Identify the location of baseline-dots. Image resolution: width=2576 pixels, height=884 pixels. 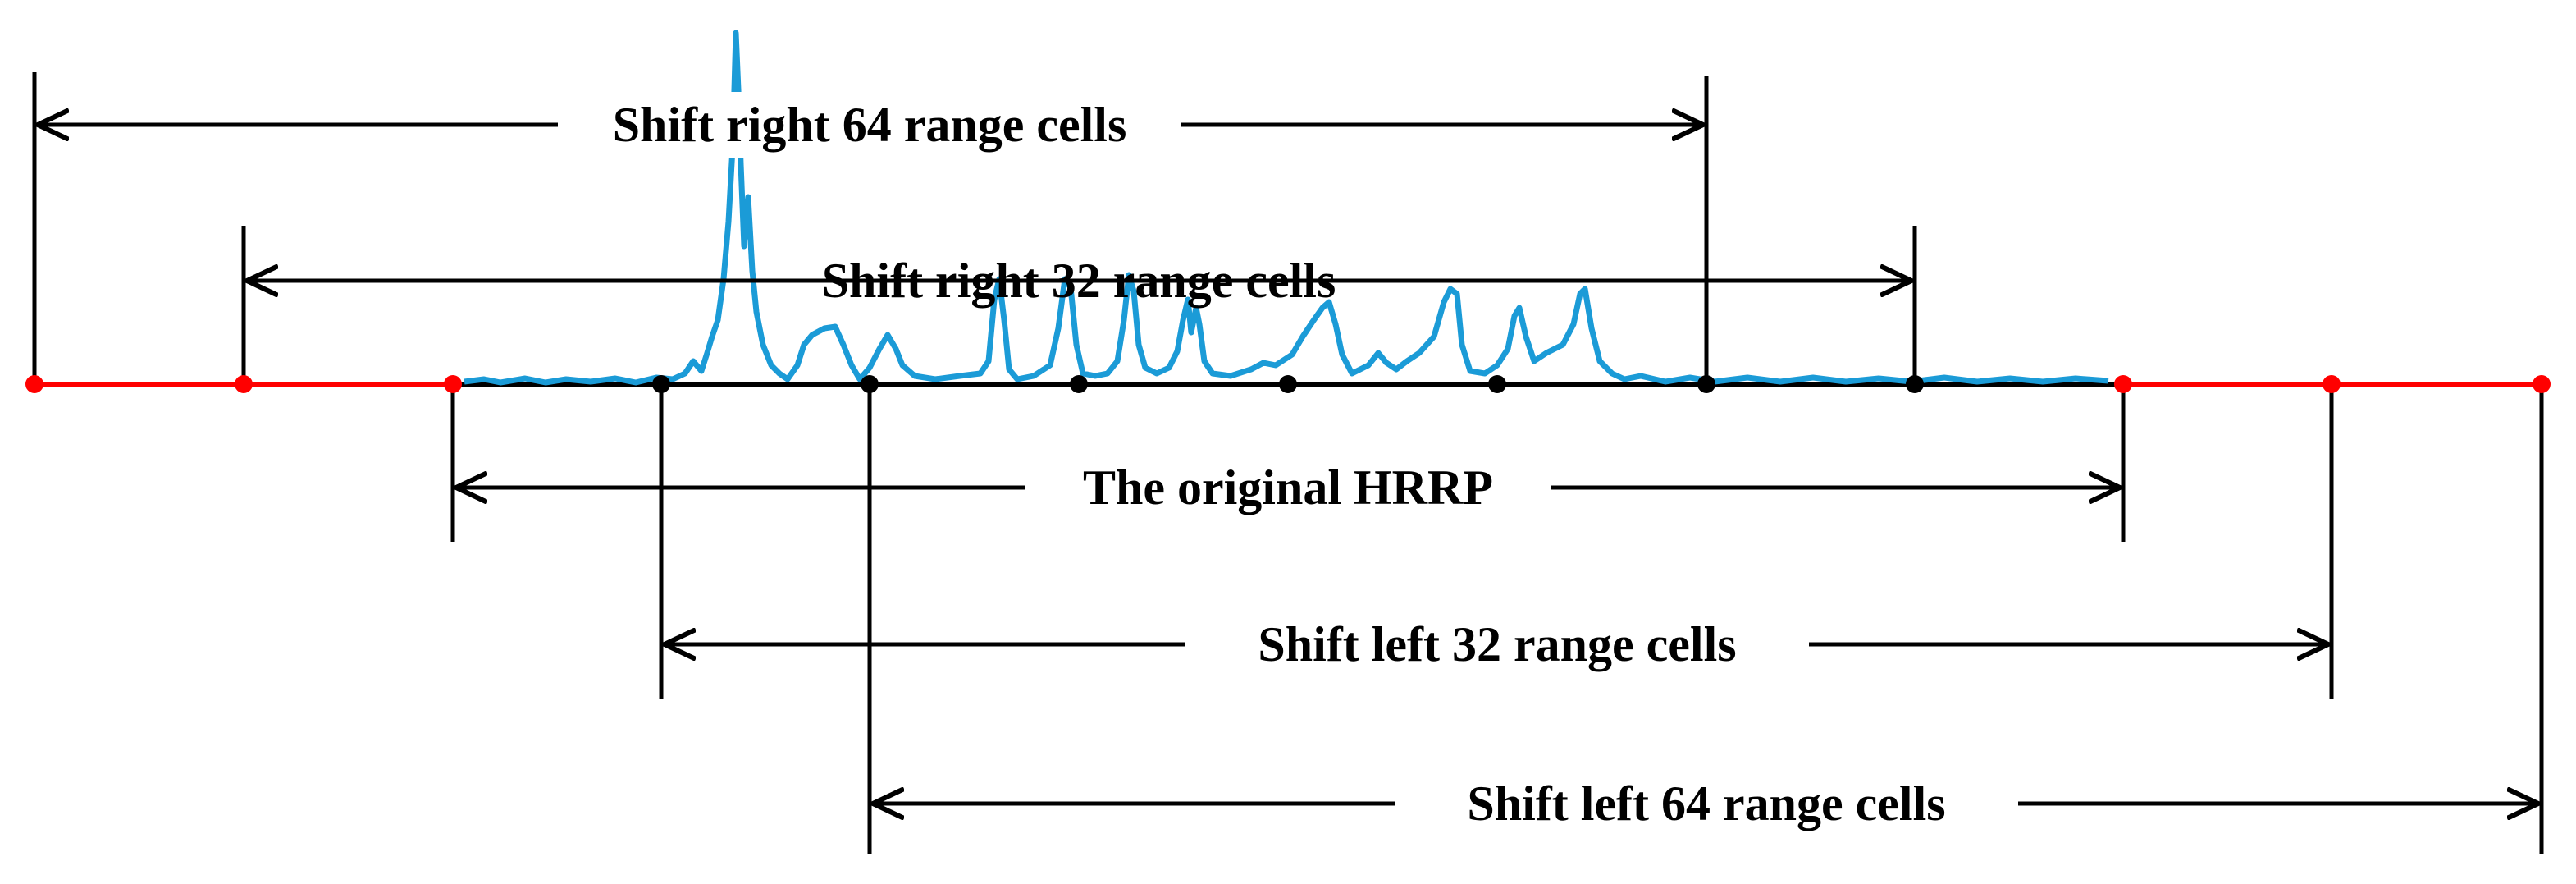
(1288, 384).